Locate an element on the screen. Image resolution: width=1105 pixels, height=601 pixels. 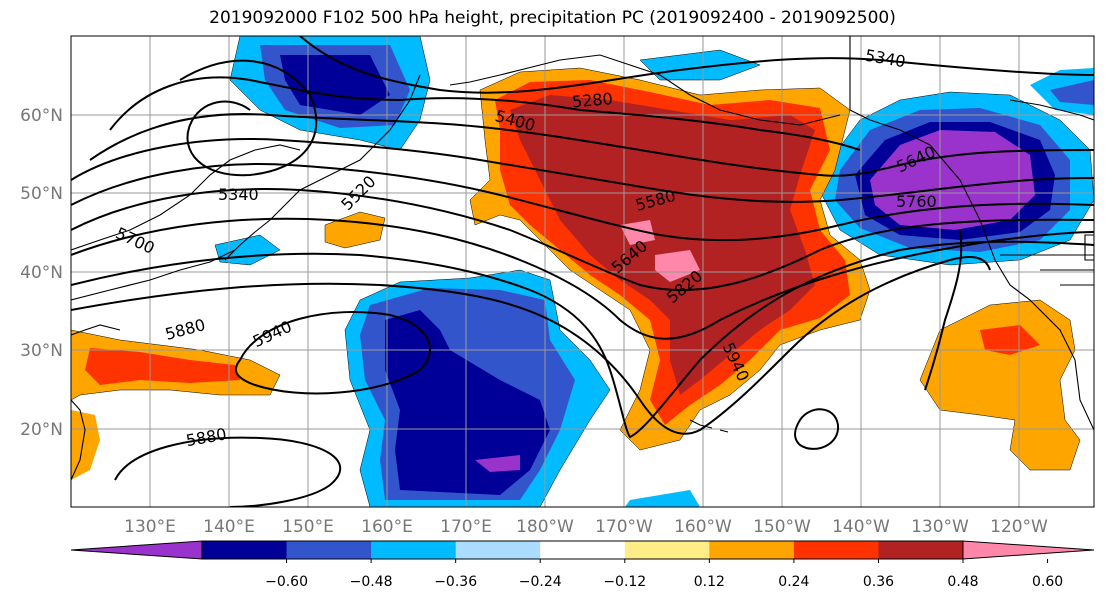
colorbar-tick-label: −0.60 is located at coordinates (286, 582).